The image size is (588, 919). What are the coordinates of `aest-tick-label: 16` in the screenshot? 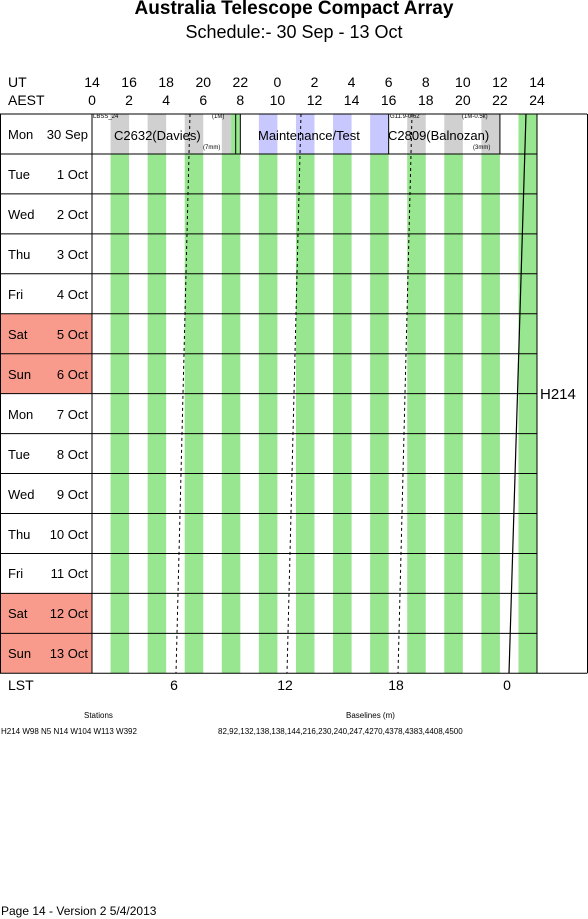 It's located at (388, 100).